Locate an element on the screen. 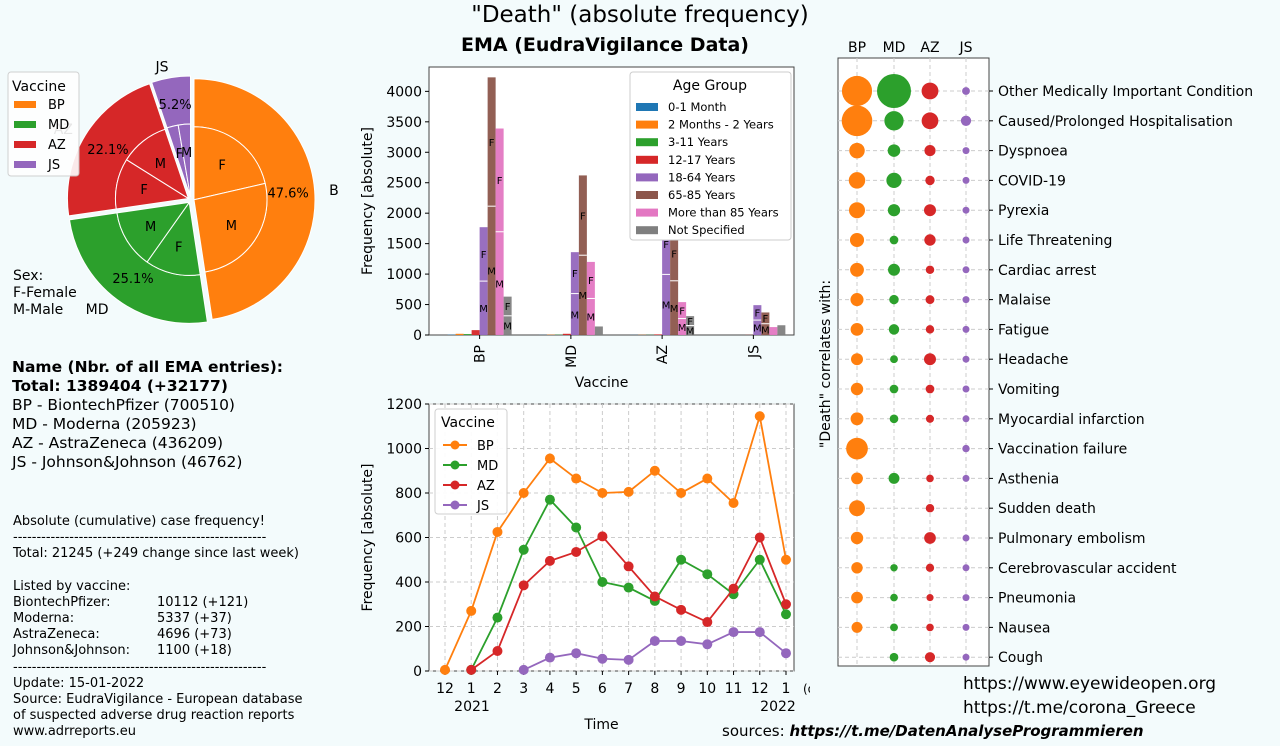 The height and width of the screenshot is (746, 1280). line-xtick-label: 7 is located at coordinates (628, 689).